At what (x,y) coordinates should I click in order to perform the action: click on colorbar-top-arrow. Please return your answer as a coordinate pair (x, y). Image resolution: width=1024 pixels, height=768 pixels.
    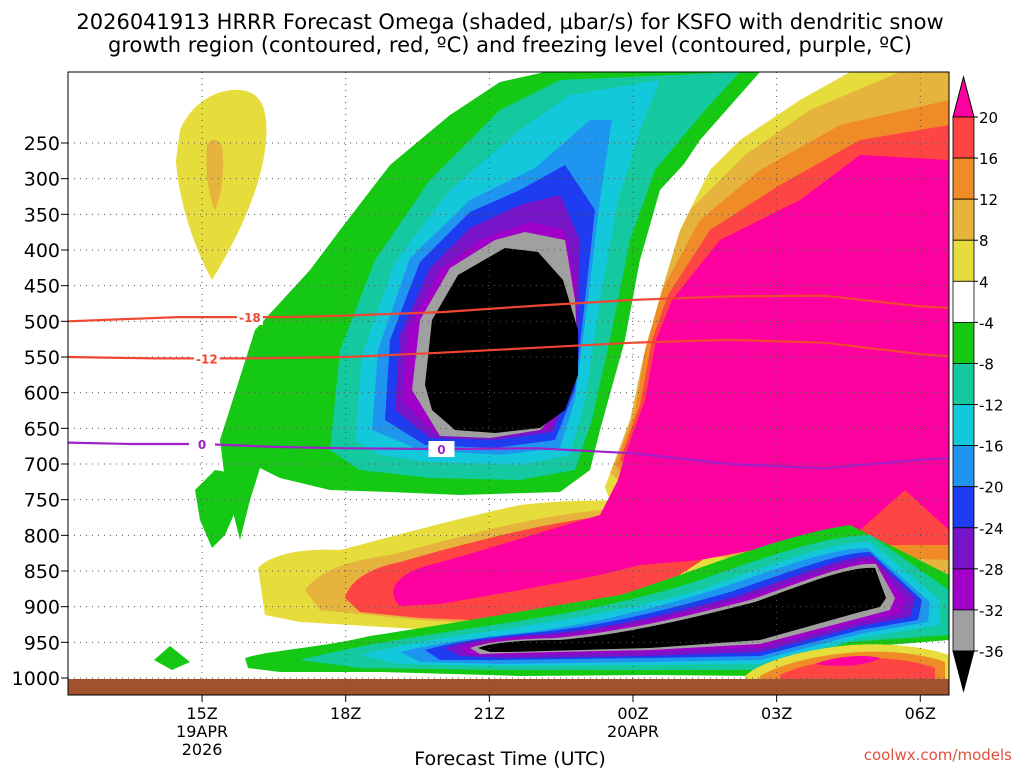
    Looking at the image, I should click on (963, 96).